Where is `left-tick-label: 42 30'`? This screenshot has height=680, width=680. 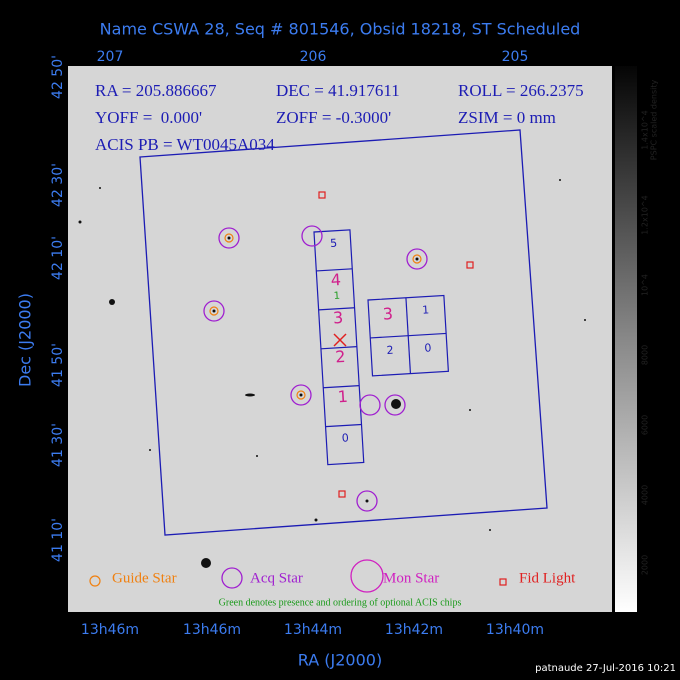
left-tick-label: 42 30' is located at coordinates (58, 185).